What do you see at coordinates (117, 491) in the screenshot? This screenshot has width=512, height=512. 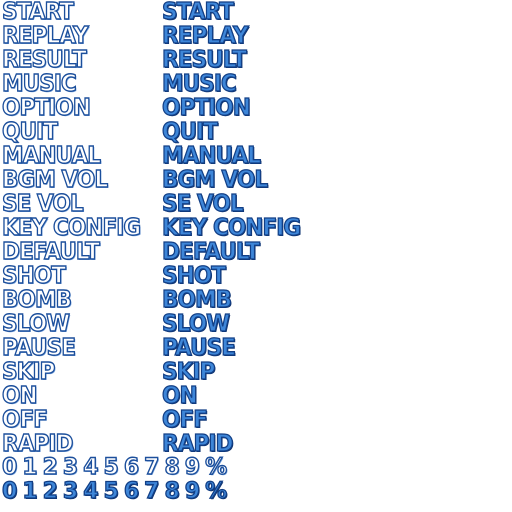 I see `digits-row-filled: 0123456789%` at bounding box center [117, 491].